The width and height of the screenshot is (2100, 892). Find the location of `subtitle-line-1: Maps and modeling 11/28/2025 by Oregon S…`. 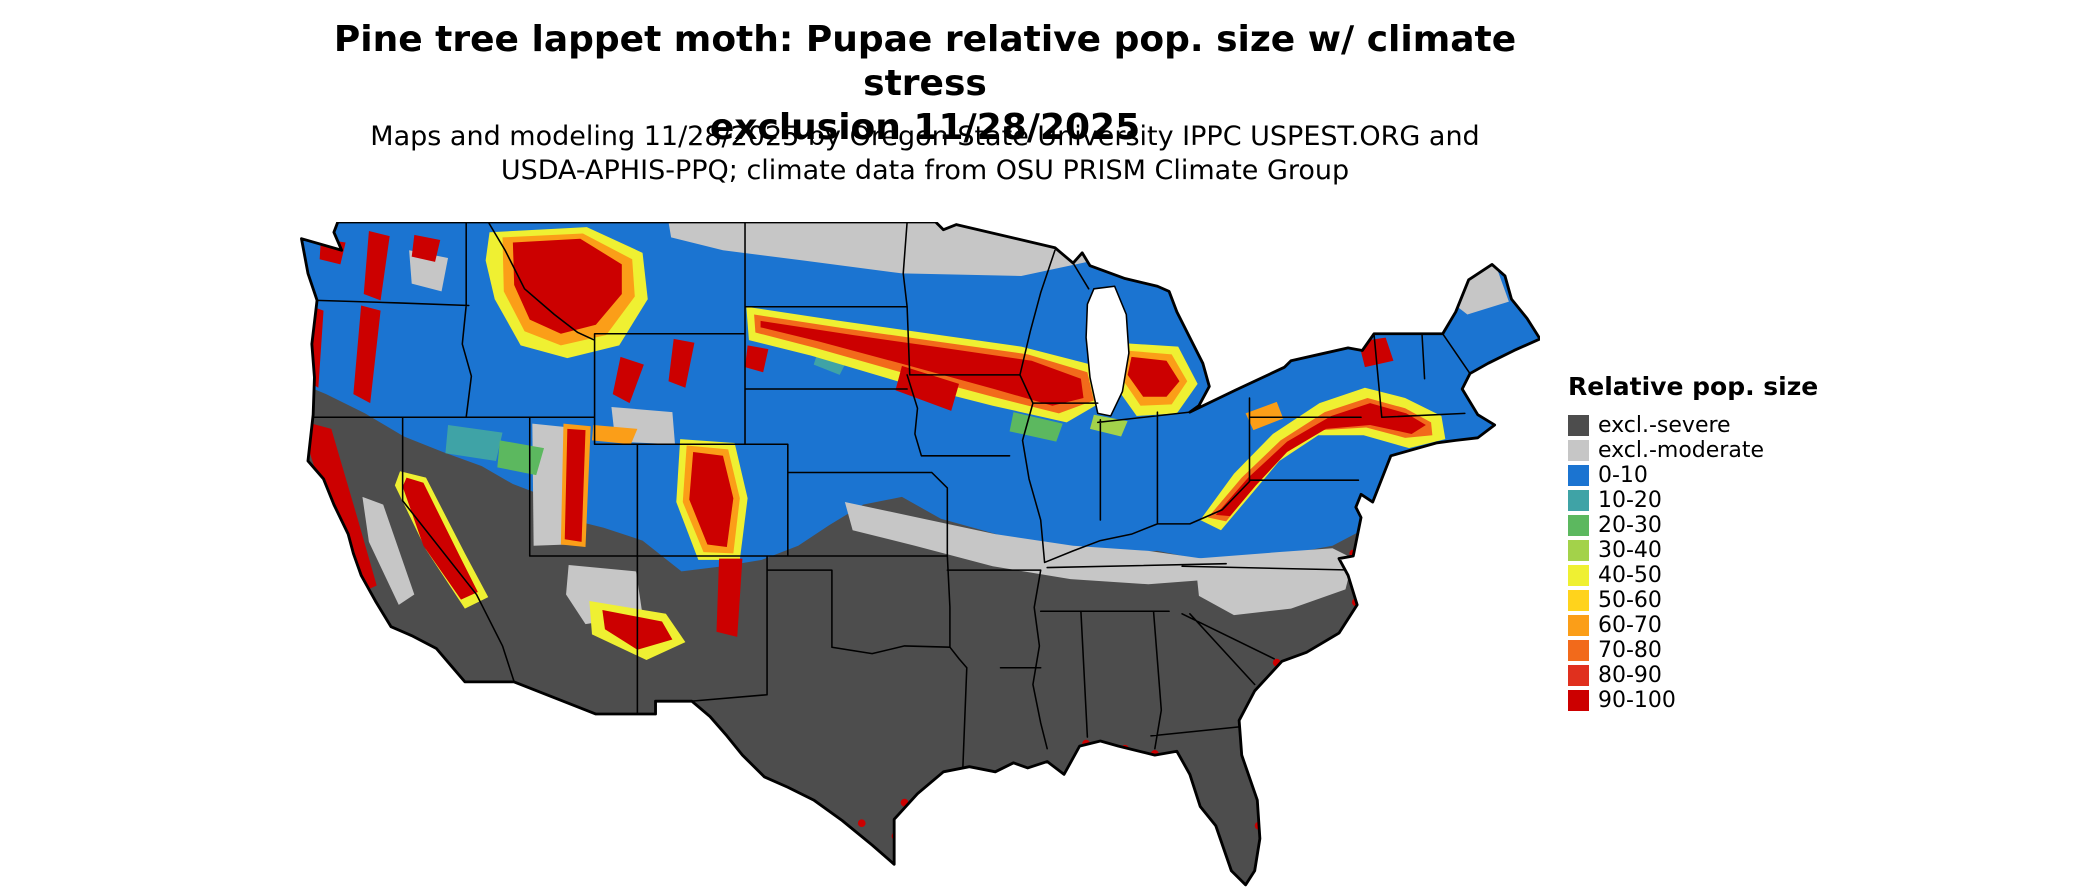

subtitle-line-1: Maps and modeling 11/28/2025 by Oregon S… is located at coordinates (925, 136).